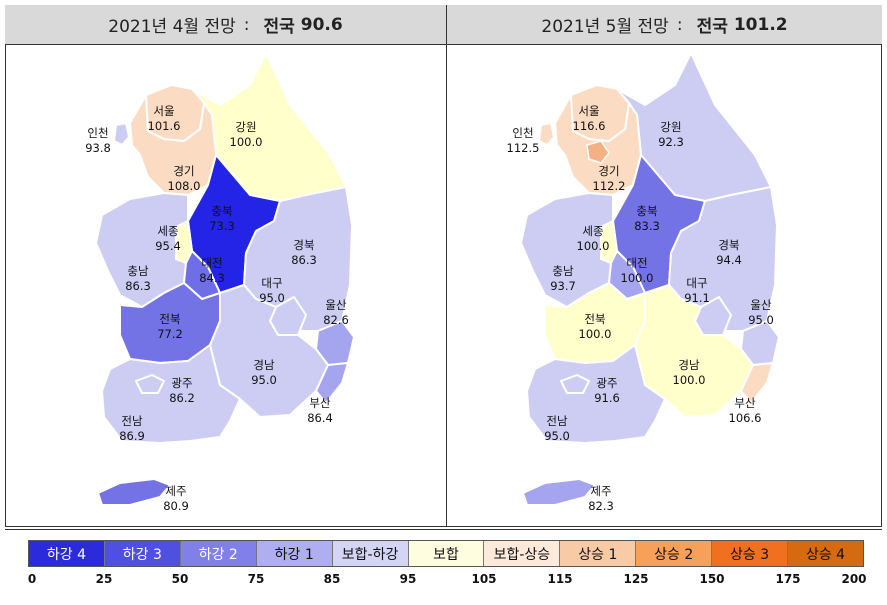  Describe the element at coordinates (264, 380) in the screenshot. I see `april-label-value-gyeongnam: 95.0` at that location.